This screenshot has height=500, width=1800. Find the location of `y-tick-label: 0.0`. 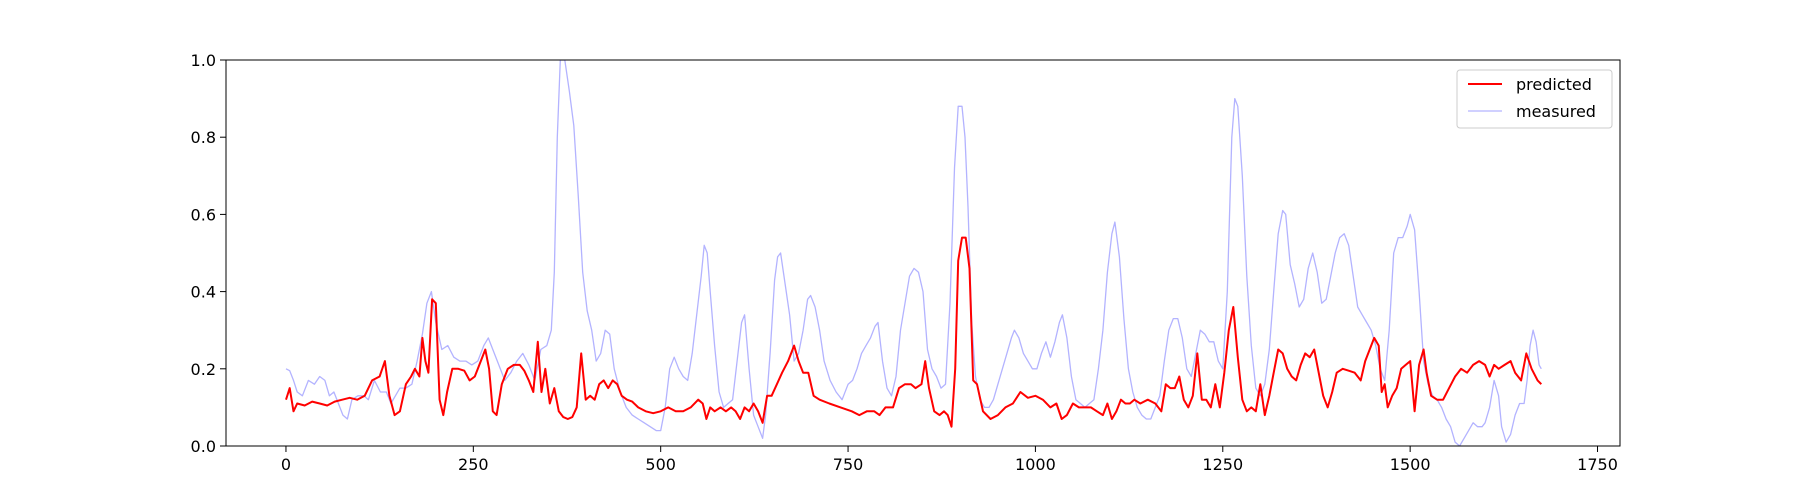

y-tick-label: 0.0 is located at coordinates (203, 446).